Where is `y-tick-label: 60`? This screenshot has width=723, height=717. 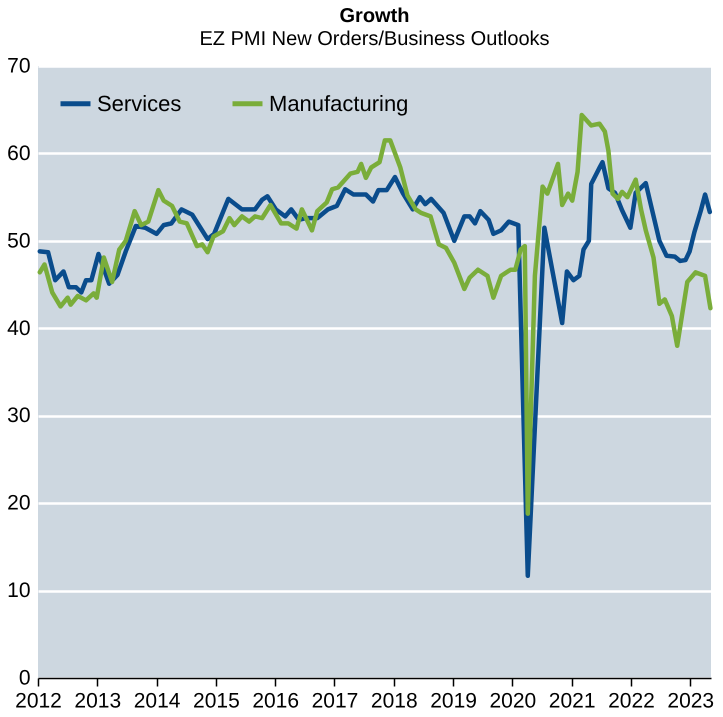 y-tick-label: 60 is located at coordinates (18, 153).